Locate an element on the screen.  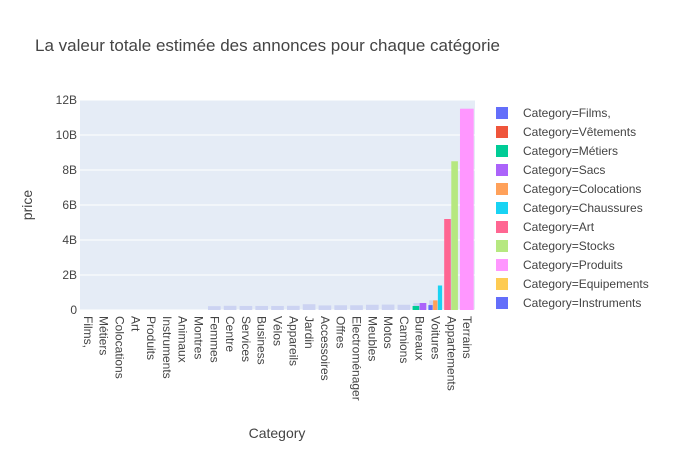
x-tick-label: Motos is located at coordinates (388, 332).